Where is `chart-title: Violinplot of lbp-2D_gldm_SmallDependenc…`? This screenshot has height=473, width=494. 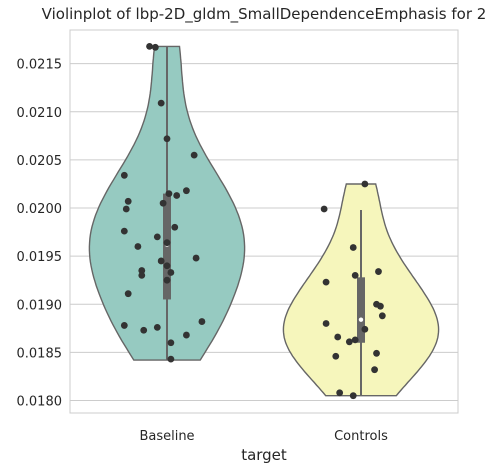 chart-title: Violinplot of lbp-2D_gldm_SmallDependenc… is located at coordinates (264, 14).